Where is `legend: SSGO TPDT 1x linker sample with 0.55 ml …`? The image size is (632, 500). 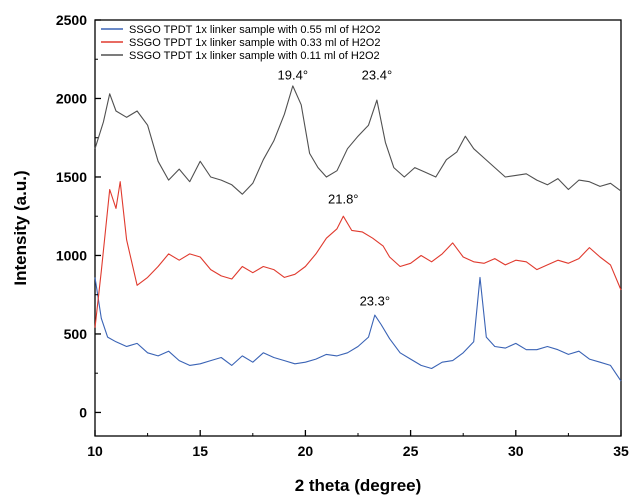 legend: SSGO TPDT 1x linker sample with 0.55 ml … is located at coordinates (273, 42).